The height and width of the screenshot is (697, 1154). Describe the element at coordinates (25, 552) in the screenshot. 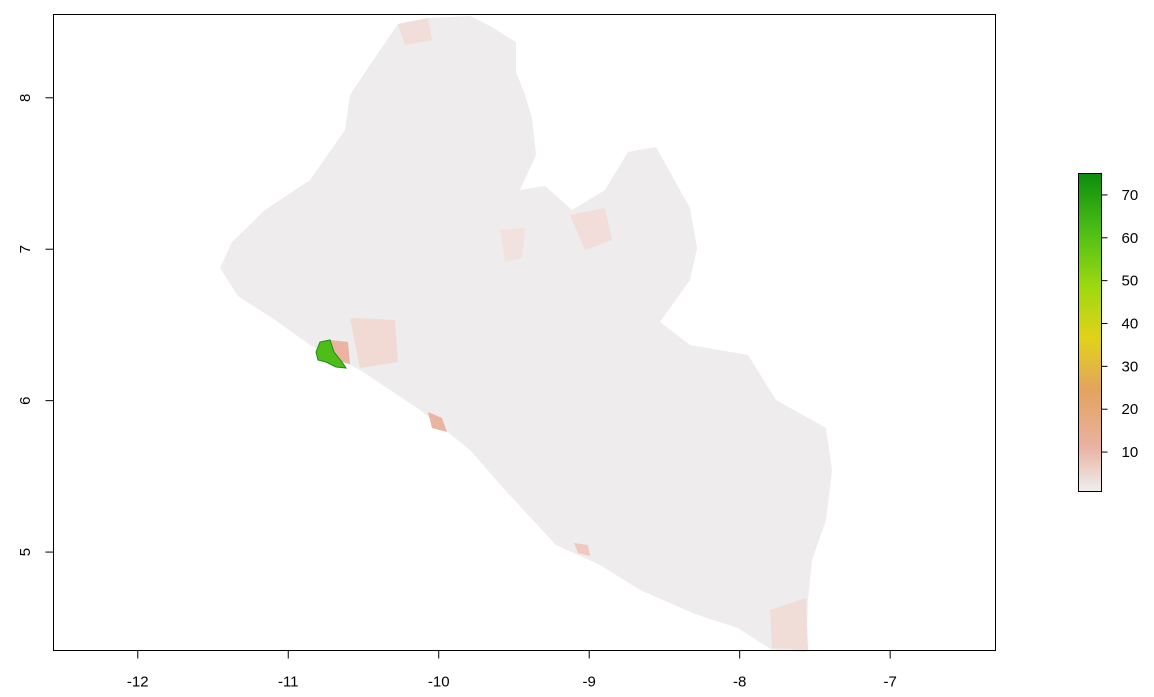

I see `y-tick-label: 5` at that location.